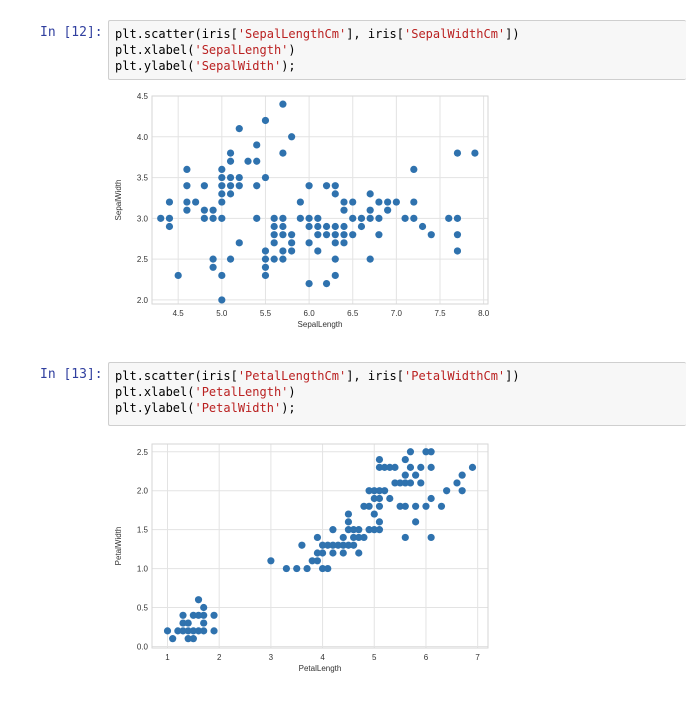 The width and height of the screenshot is (686, 701). What do you see at coordinates (219, 657) in the screenshot?
I see `x-tick-label: 2` at bounding box center [219, 657].